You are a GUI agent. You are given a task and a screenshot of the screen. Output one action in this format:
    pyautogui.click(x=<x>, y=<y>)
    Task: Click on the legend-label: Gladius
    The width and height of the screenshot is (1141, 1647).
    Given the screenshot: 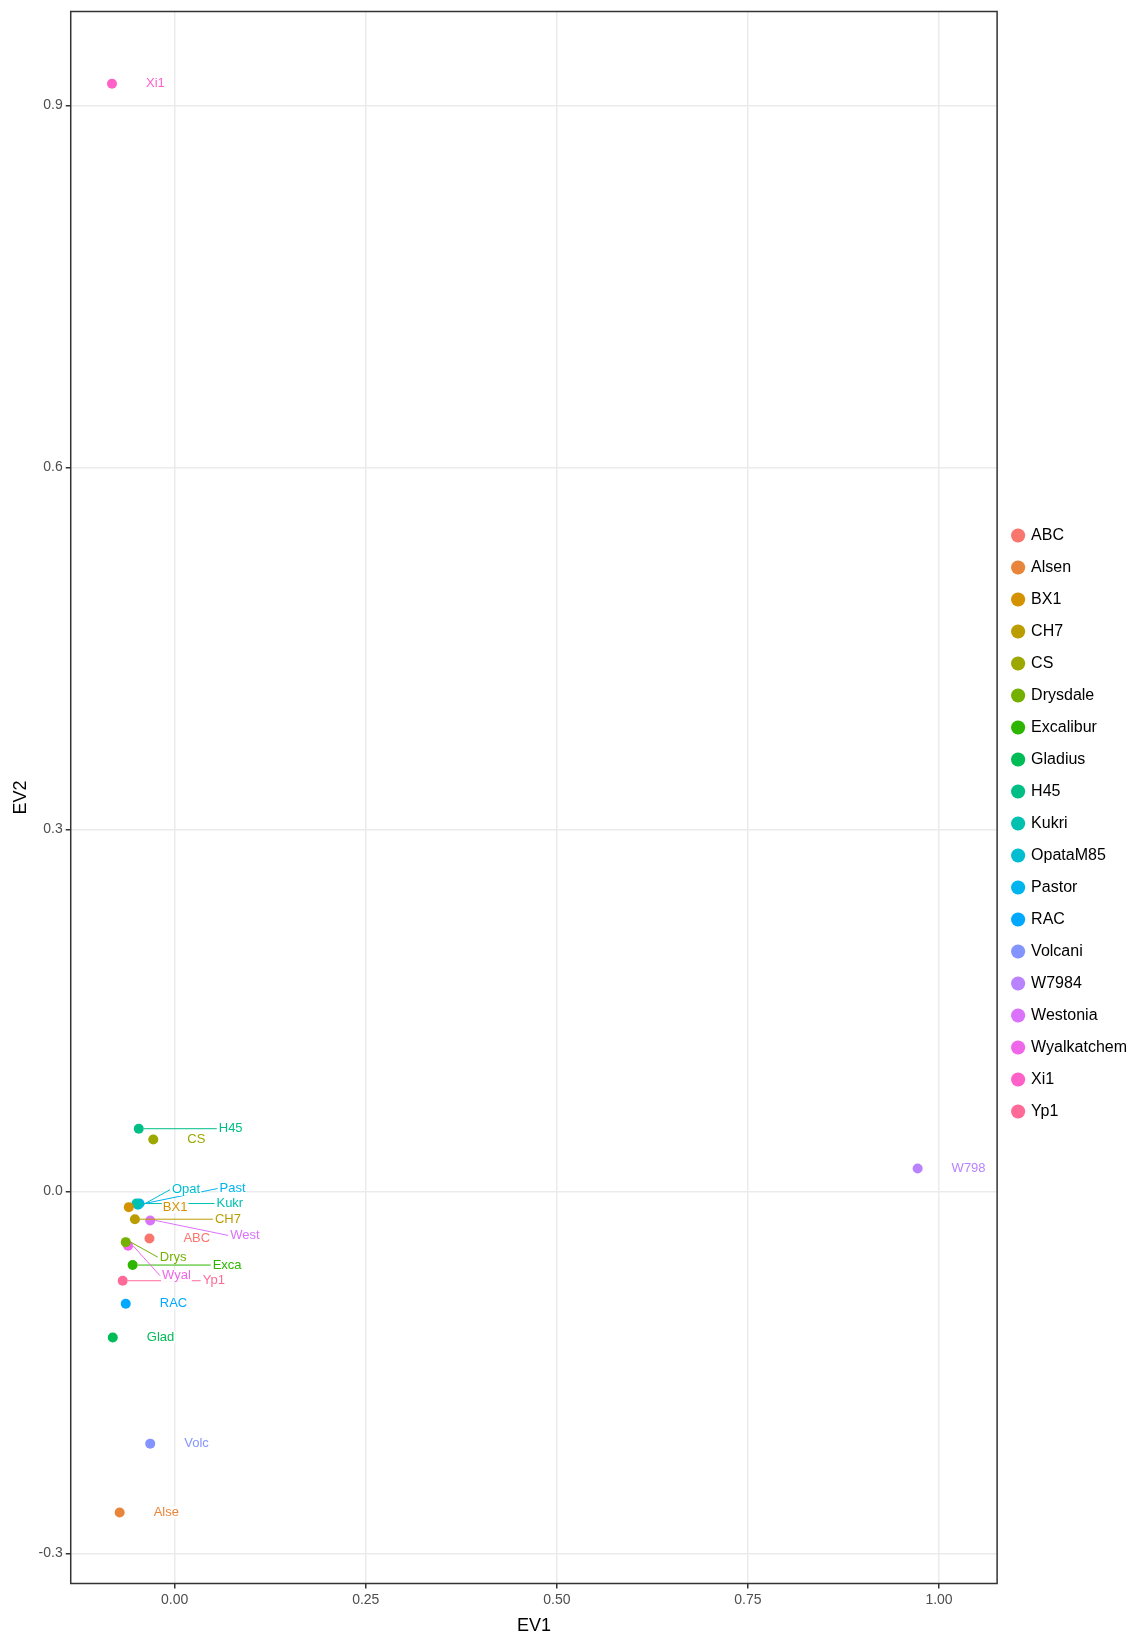 What is the action you would take?
    pyautogui.click(x=1058, y=758)
    